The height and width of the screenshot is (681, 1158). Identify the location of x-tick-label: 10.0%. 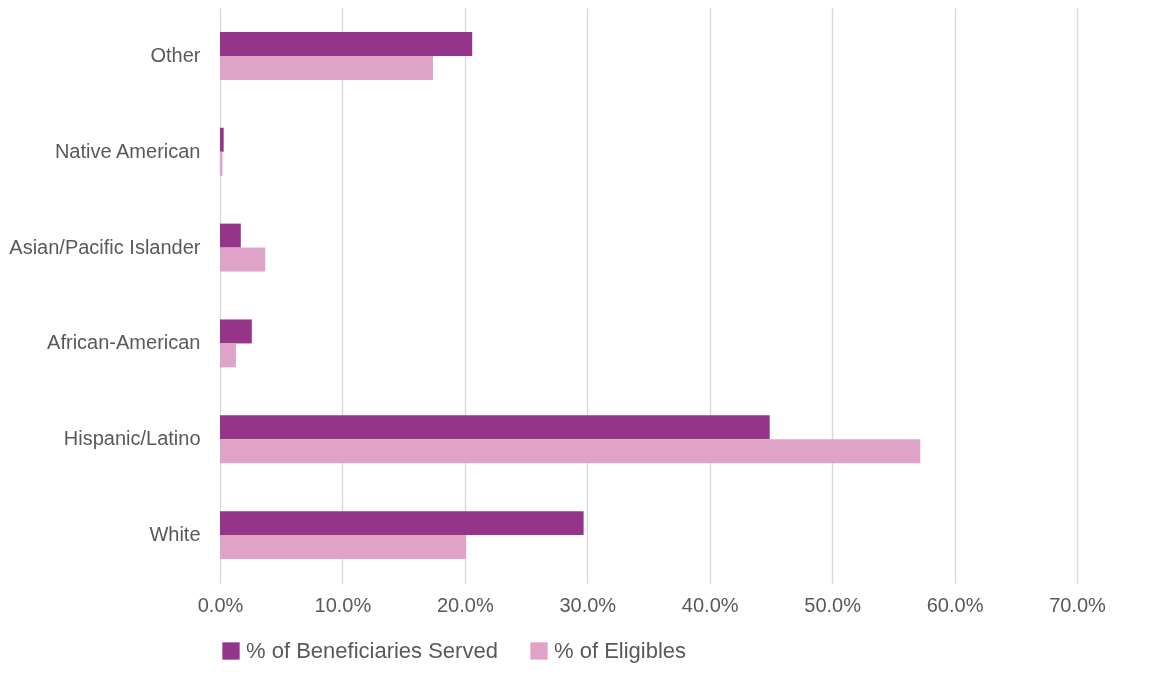
(343, 604).